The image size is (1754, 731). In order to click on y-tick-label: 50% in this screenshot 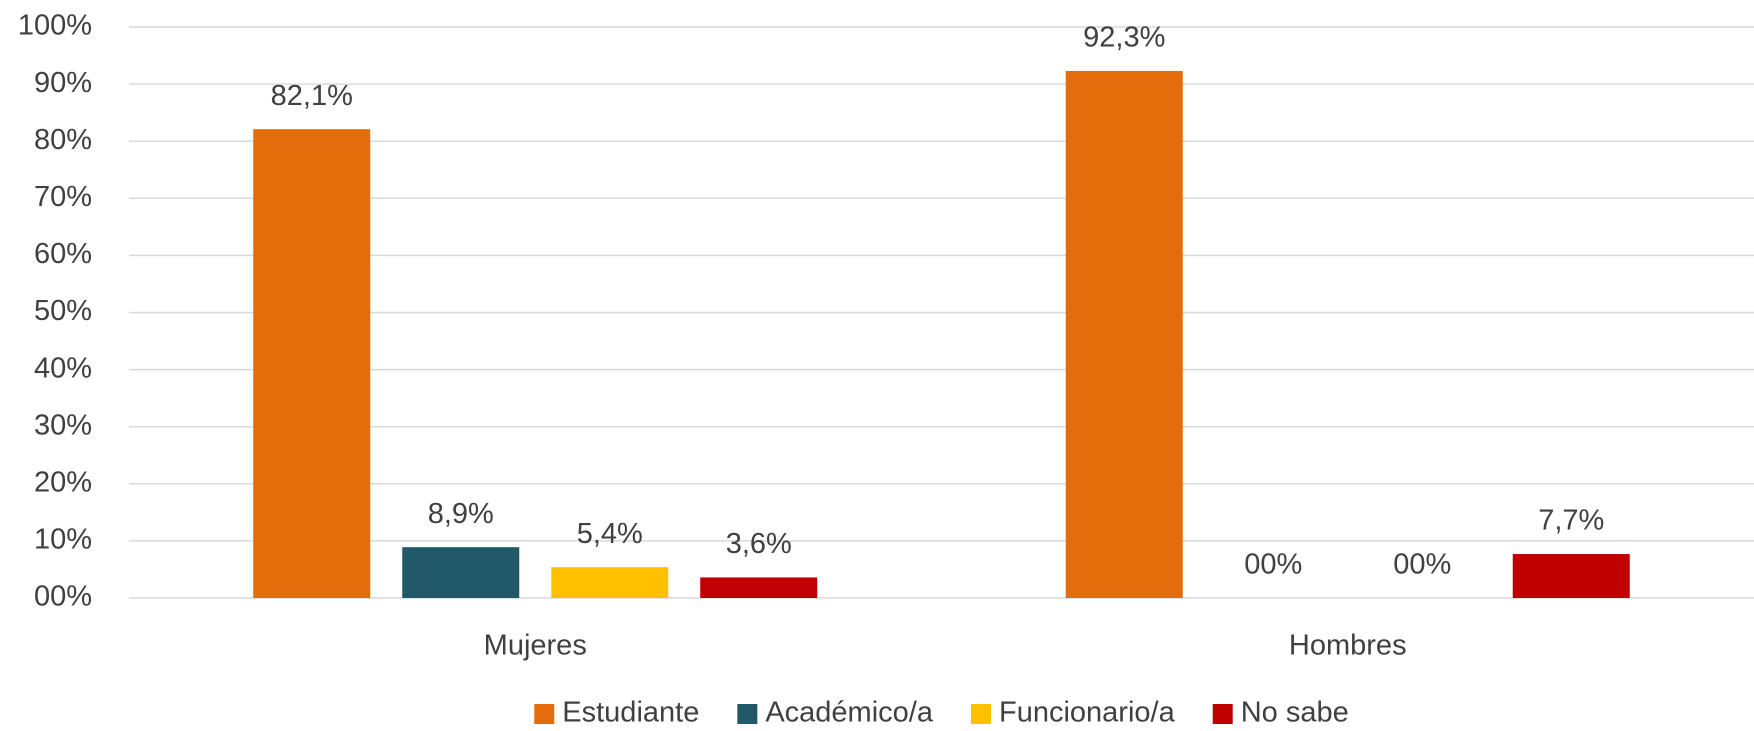, I will do `click(63, 311)`.